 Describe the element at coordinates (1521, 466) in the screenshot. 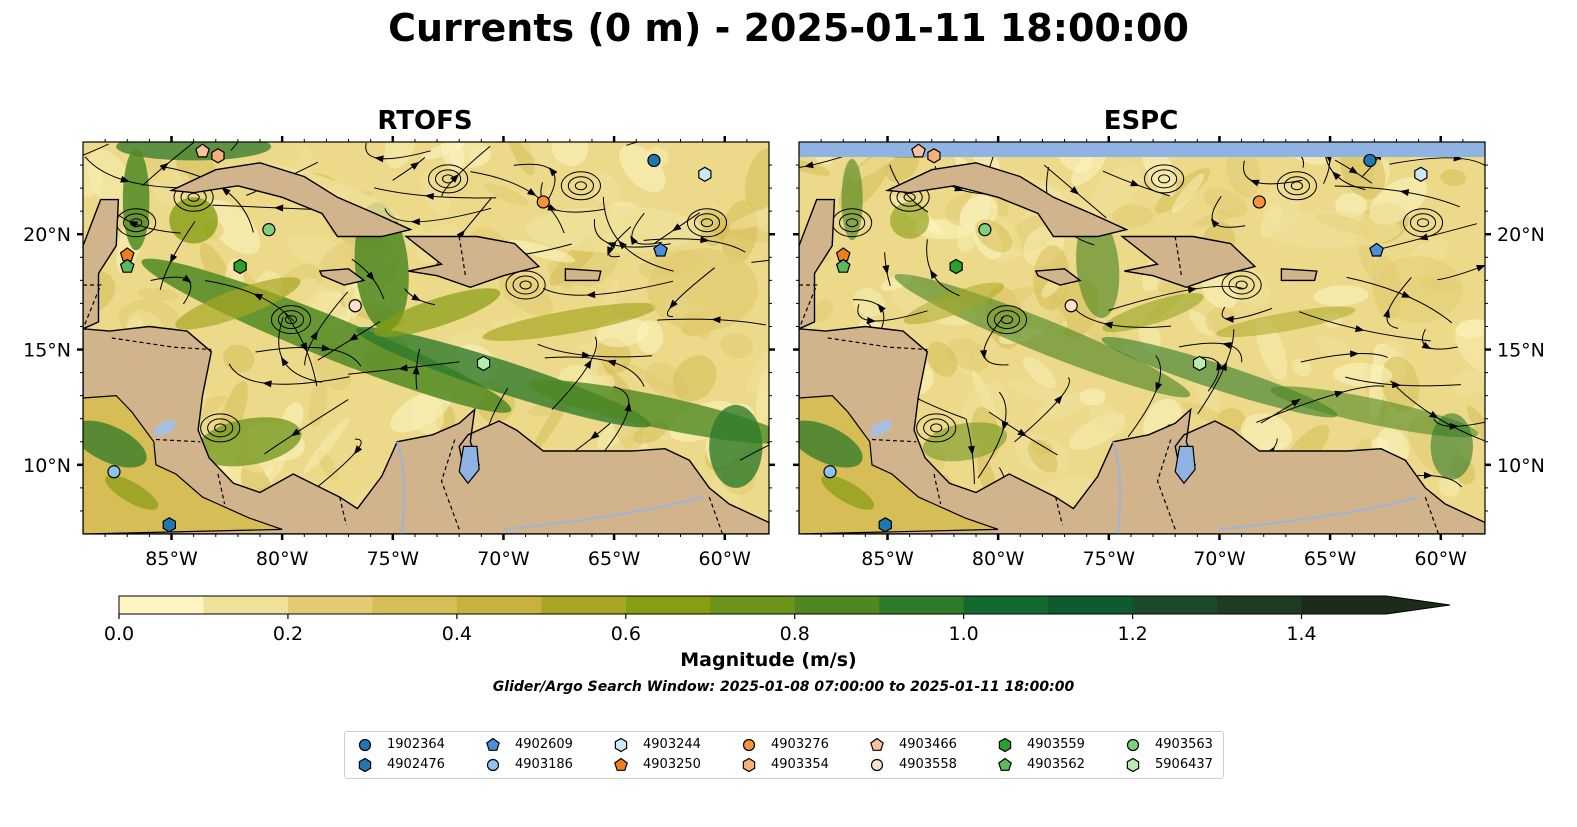

I see `lat-tick-label: 10°N` at that location.